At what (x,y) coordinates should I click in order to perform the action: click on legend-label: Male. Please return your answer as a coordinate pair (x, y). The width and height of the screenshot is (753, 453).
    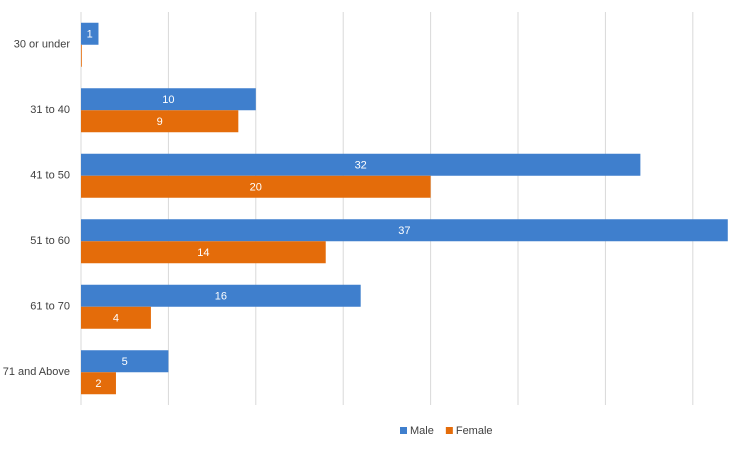
    Looking at the image, I should click on (422, 431).